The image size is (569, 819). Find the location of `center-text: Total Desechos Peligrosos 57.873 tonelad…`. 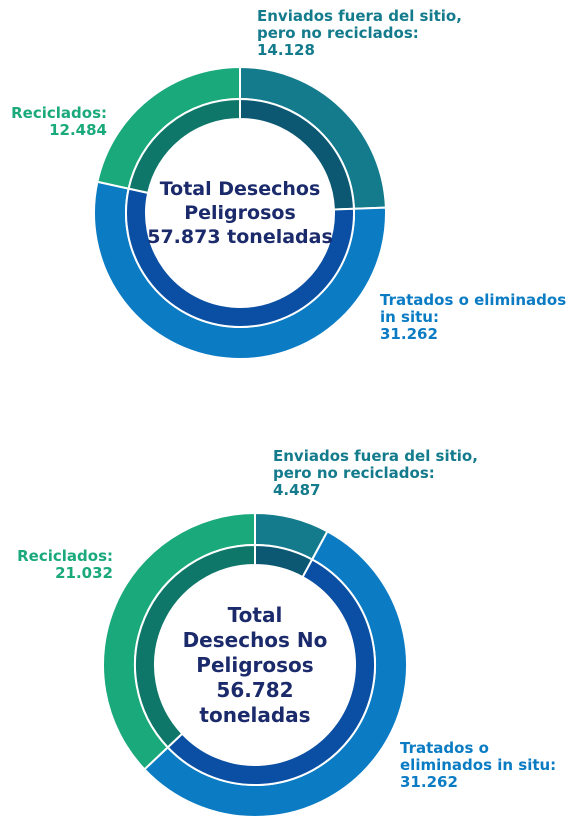

center-text: Total Desechos Peligrosos 57.873 tonelad… is located at coordinates (240, 213).